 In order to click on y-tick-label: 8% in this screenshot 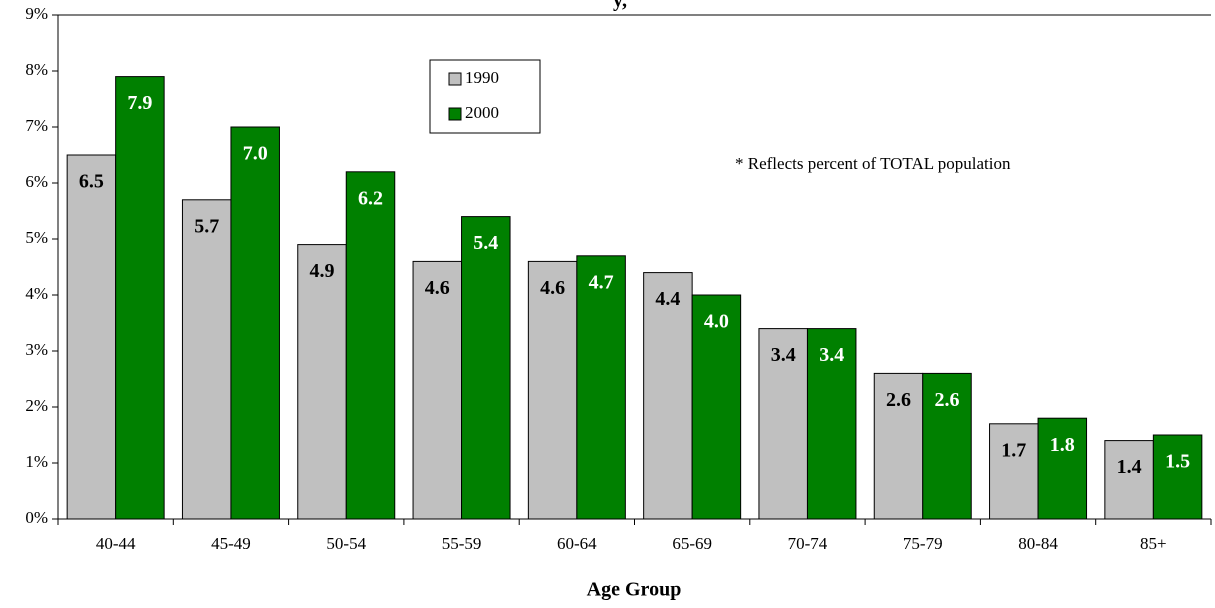, I will do `click(36, 69)`.